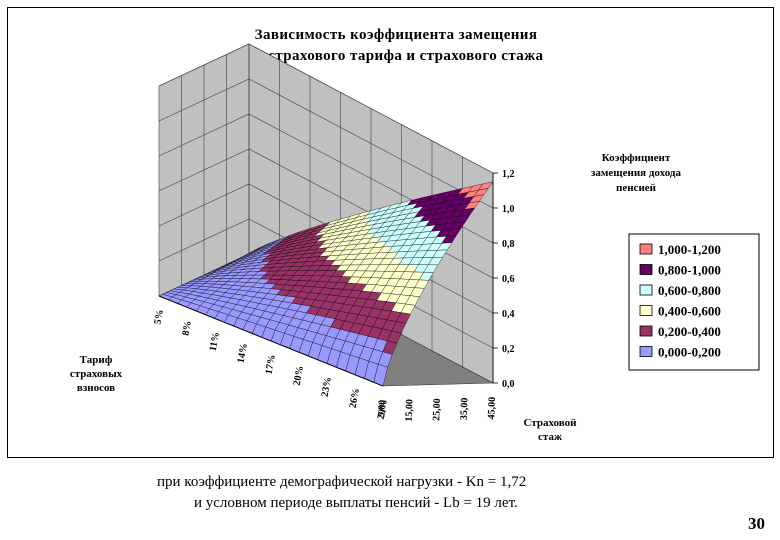 This screenshot has height=540, width=780. Describe the element at coordinates (551, 423) in the screenshot. I see `y-axis-title: Страховой` at that location.